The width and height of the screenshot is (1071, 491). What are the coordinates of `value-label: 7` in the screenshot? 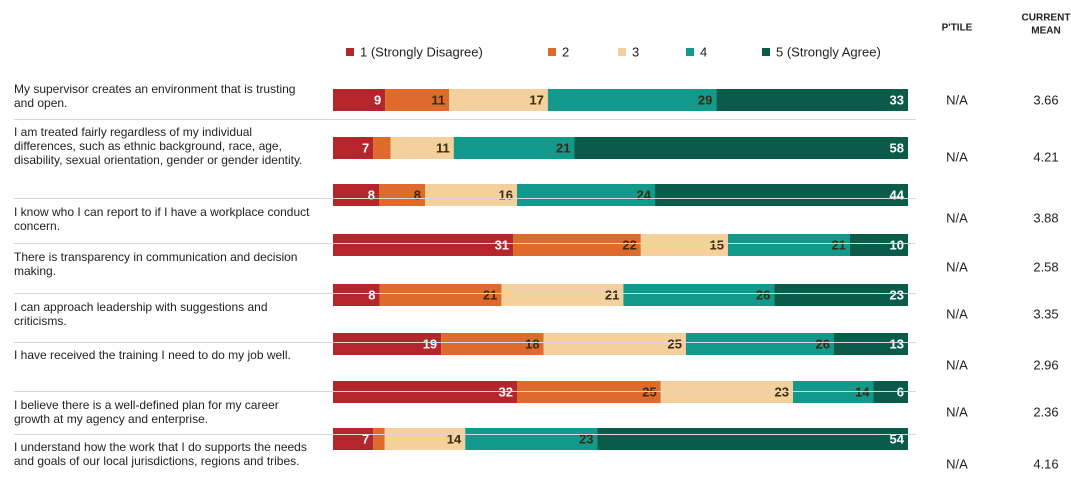 It's located at (365, 147).